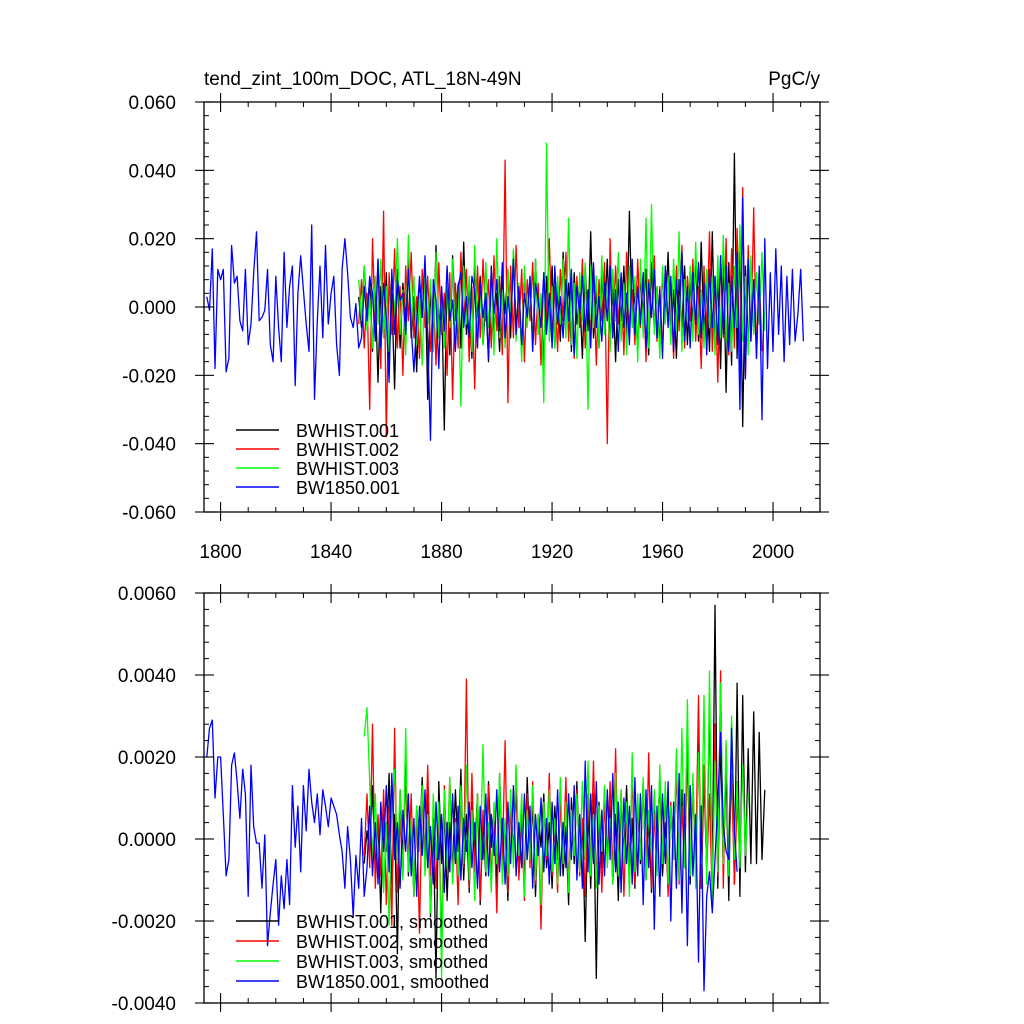 This screenshot has width=1024, height=1024. What do you see at coordinates (392, 982) in the screenshot?
I see `bottom-legend-label-4: BW1850.001, smoothed` at bounding box center [392, 982].